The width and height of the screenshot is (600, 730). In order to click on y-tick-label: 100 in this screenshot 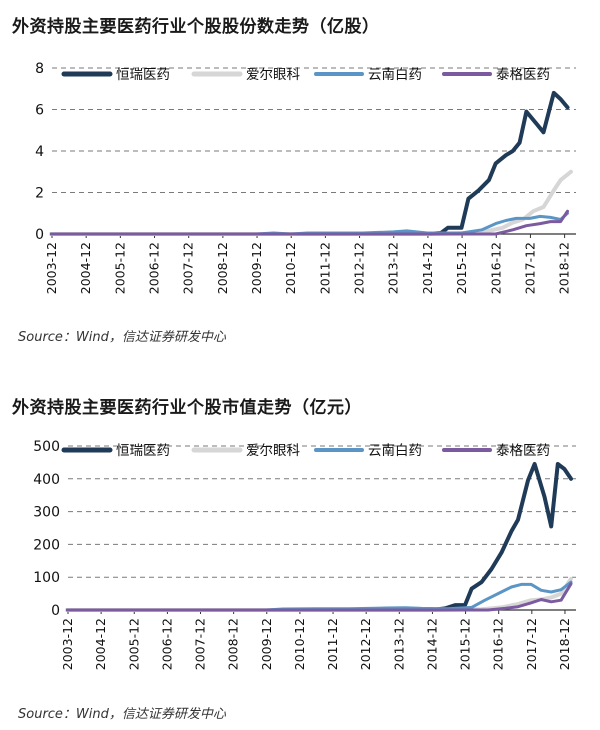, I will do `click(46, 578)`.